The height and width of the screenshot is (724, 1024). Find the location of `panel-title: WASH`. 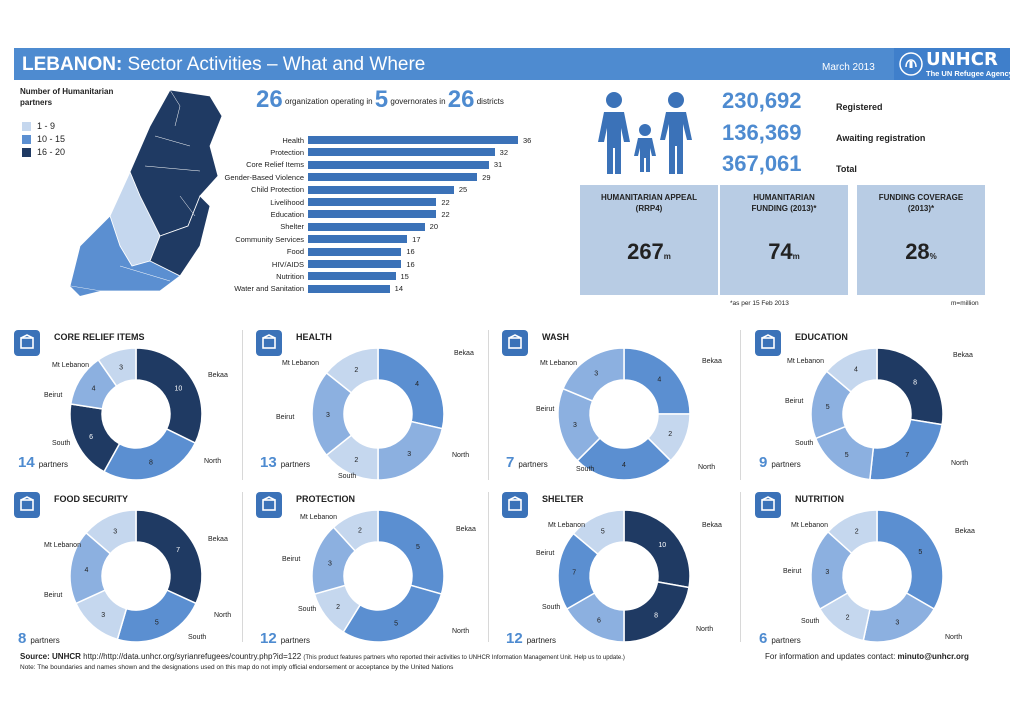

panel-title: WASH is located at coordinates (555, 337).